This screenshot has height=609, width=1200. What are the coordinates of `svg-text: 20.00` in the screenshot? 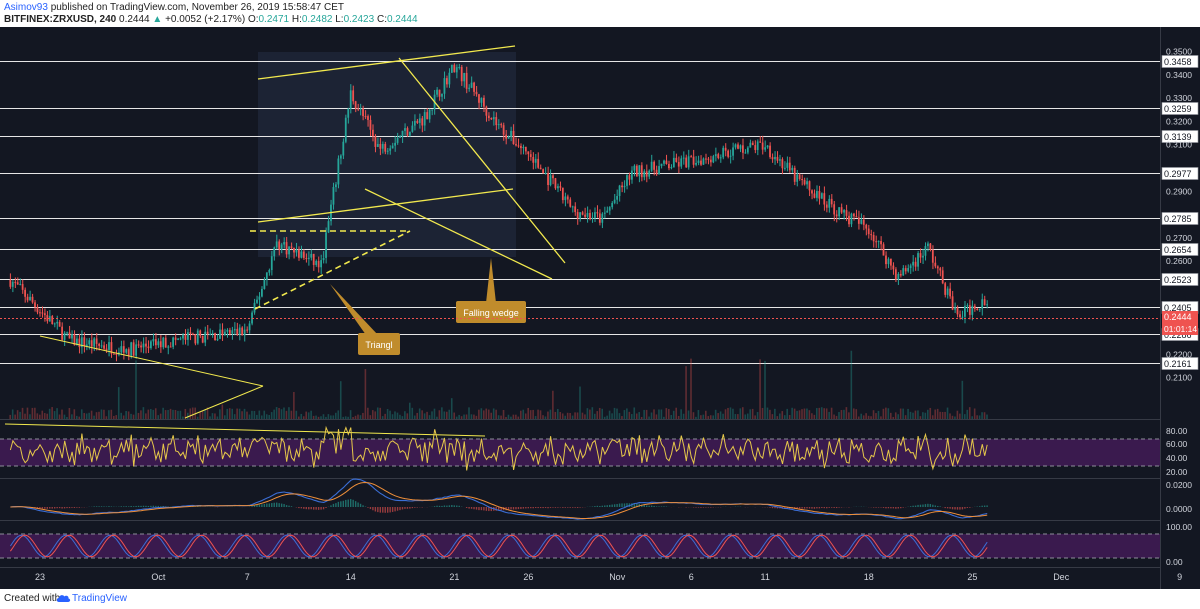 It's located at (1177, 472).